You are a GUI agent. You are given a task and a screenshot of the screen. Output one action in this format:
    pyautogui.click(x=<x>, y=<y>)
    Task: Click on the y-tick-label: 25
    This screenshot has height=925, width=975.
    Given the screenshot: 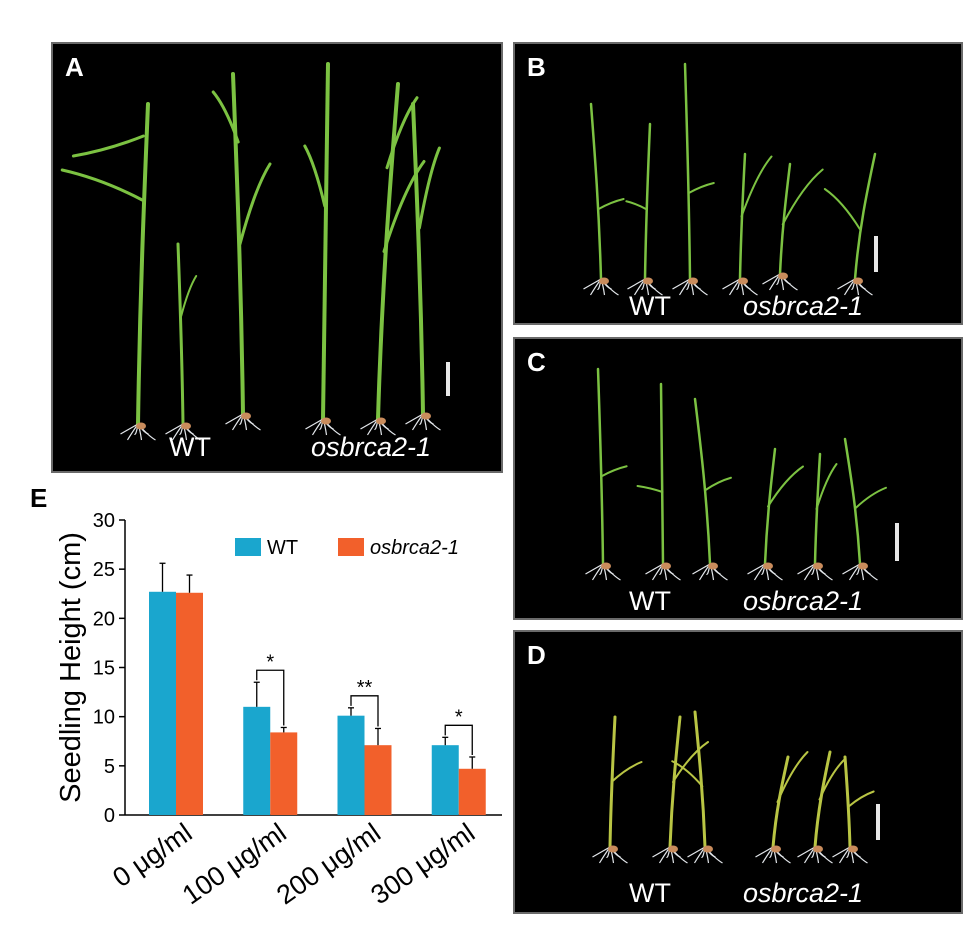 What is the action you would take?
    pyautogui.click(x=104, y=570)
    